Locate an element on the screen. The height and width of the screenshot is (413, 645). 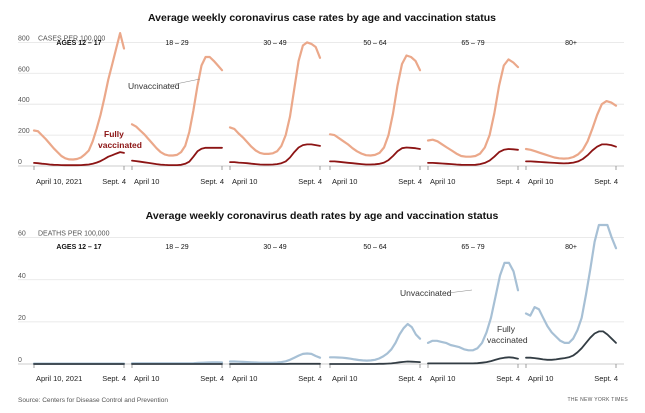
y-tick-label: 600 is located at coordinates (24, 69).